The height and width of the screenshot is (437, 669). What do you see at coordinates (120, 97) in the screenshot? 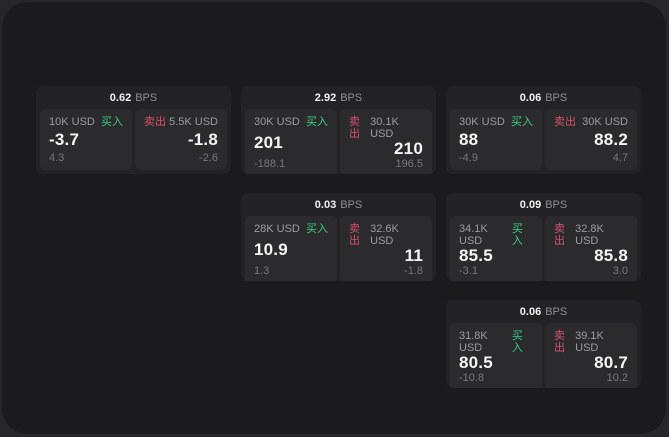
I see `bps-value: 0.62` at bounding box center [120, 97].